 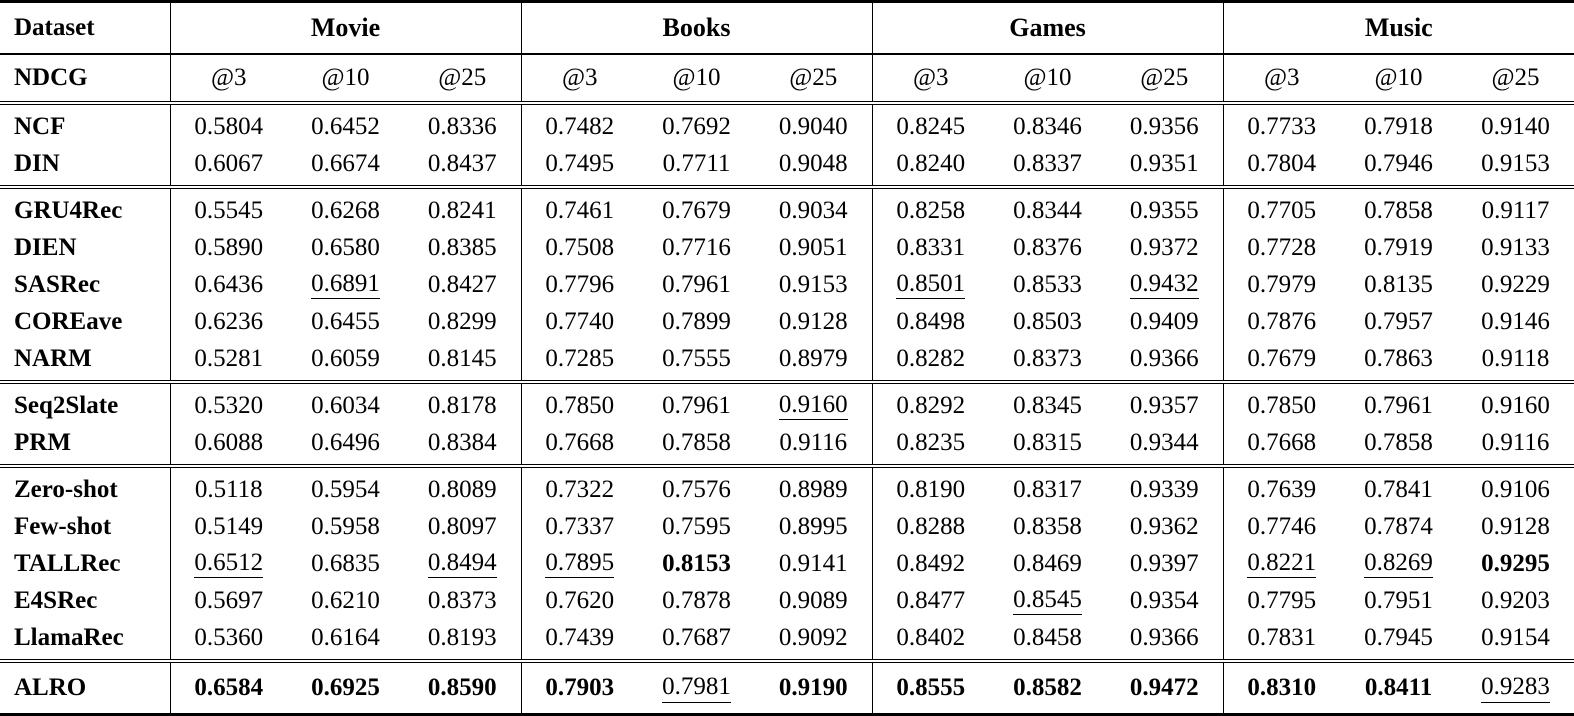 What do you see at coordinates (345, 247) in the screenshot?
I see `cell-value: 0.6580` at bounding box center [345, 247].